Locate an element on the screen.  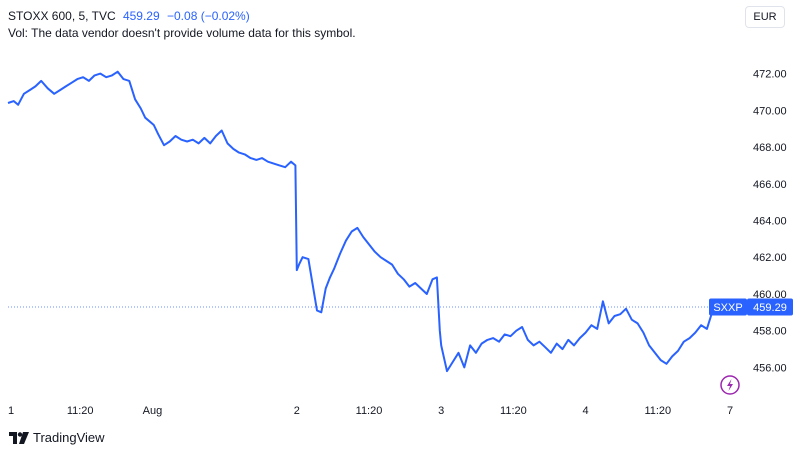
x-tick-label: Aug is located at coordinates (153, 411).